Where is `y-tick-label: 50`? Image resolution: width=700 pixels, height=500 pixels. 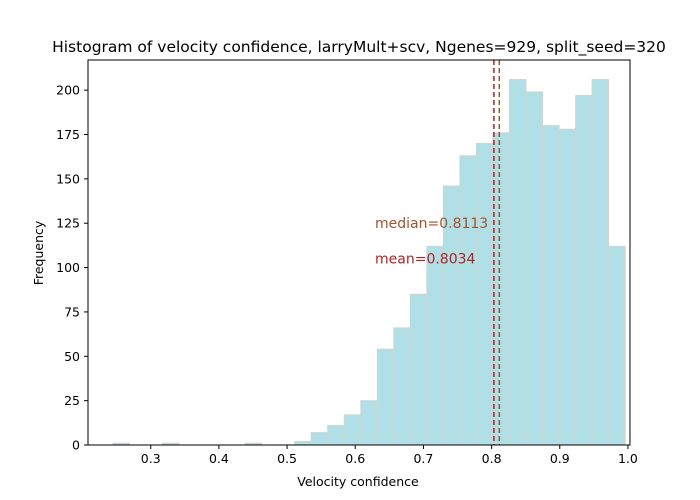 y-tick-label: 50 is located at coordinates (72, 356).